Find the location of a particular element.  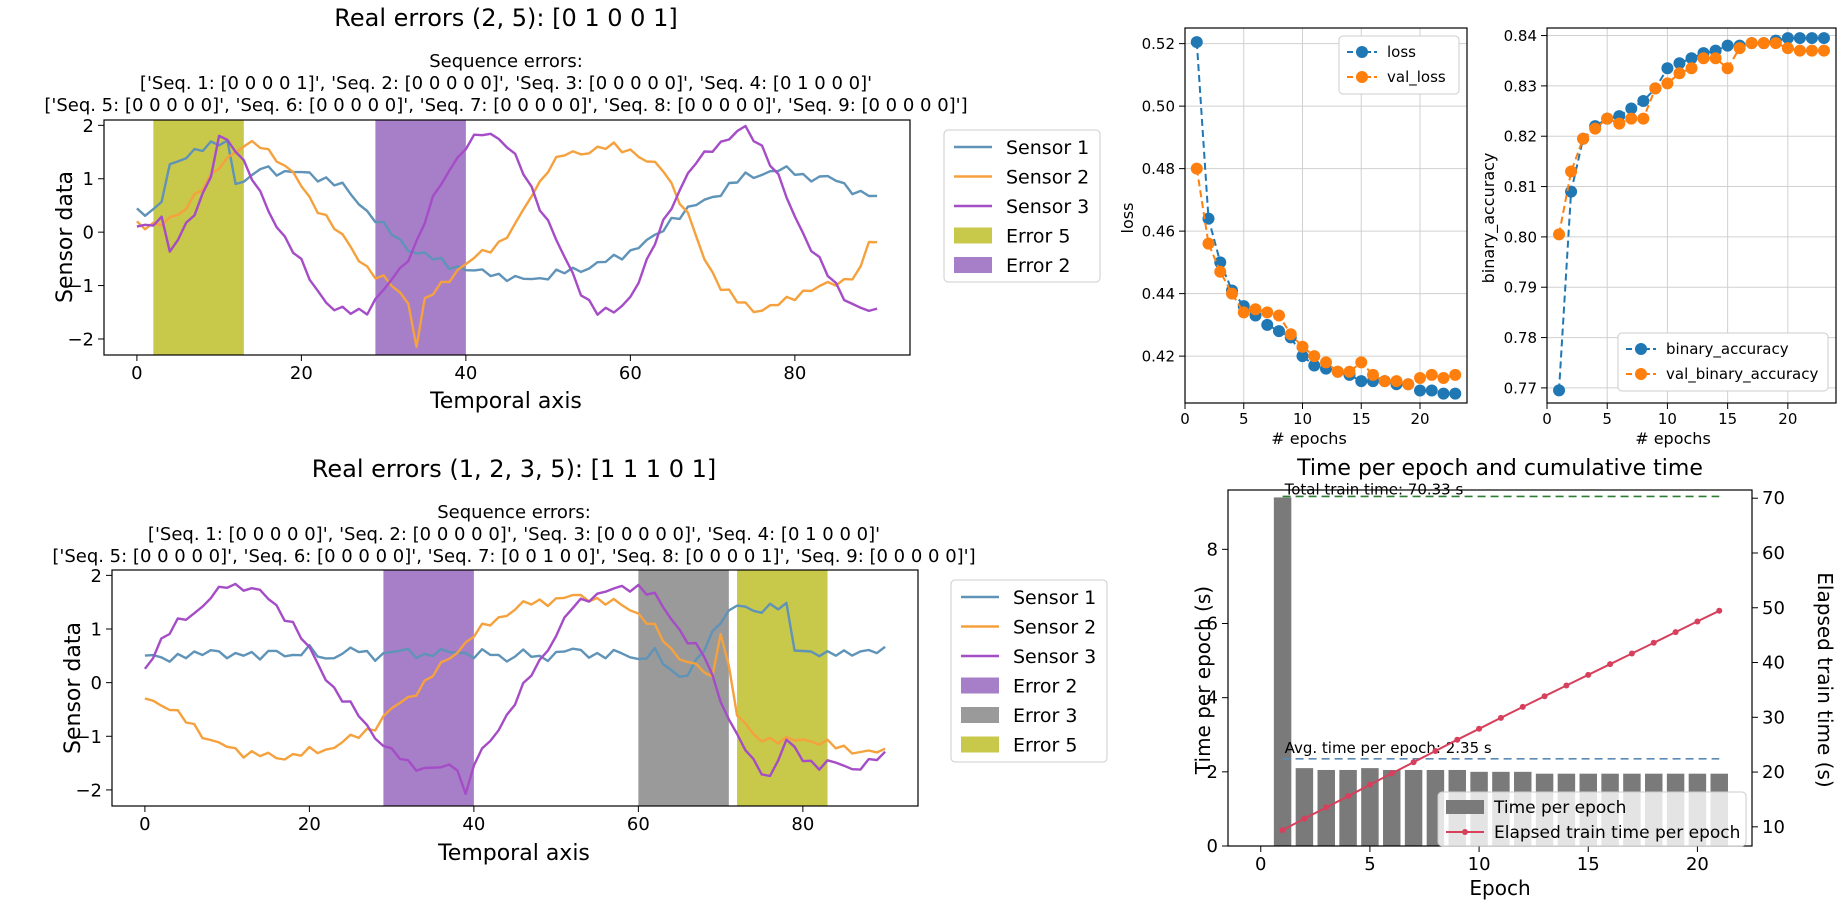

legend-label: Error 2 is located at coordinates (1038, 266).